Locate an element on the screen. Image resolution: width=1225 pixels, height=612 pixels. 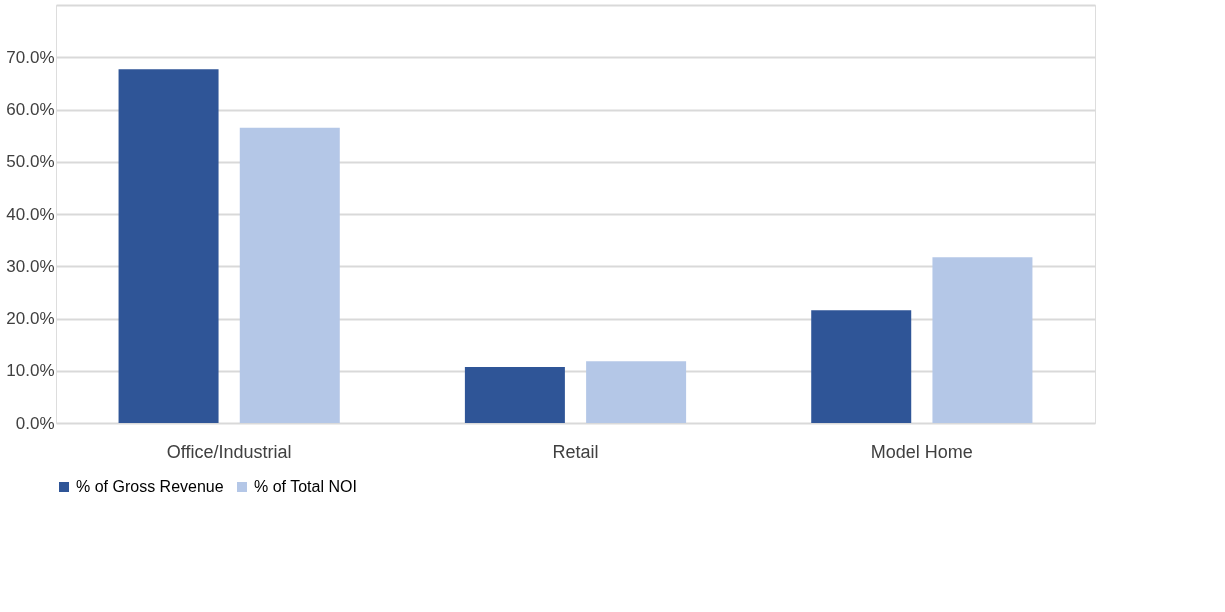
y-tick-label: 0.0% is located at coordinates (35, 423).